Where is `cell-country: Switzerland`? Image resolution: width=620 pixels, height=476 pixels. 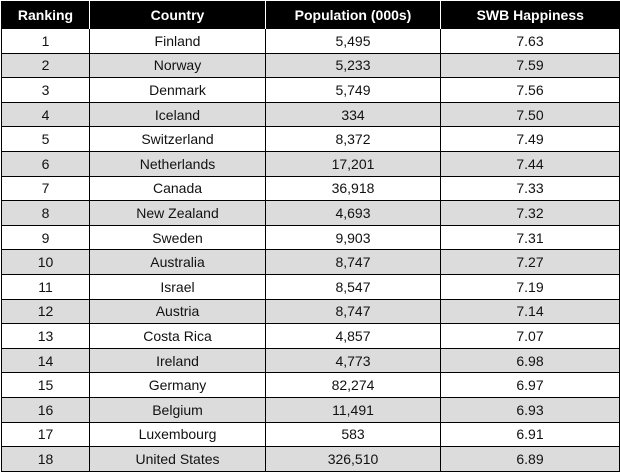
cell-country: Switzerland is located at coordinates (177, 139).